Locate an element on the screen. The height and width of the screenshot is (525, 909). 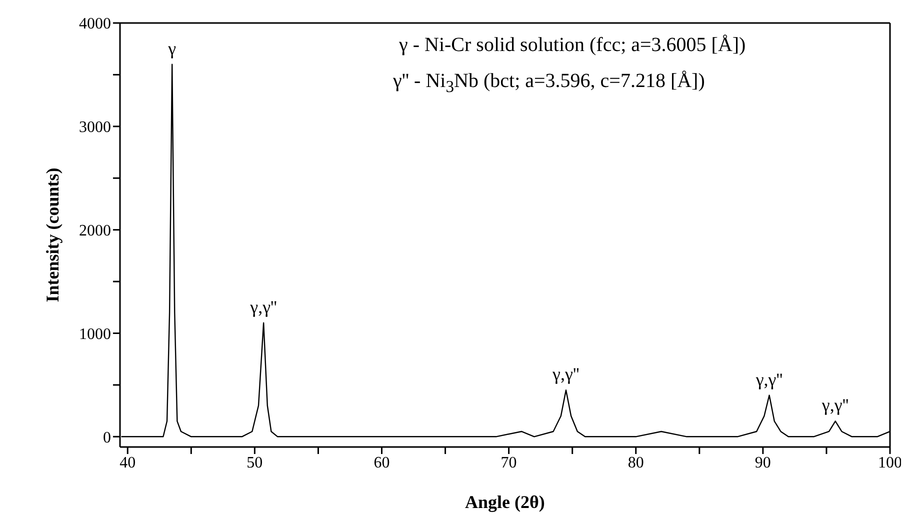
annotation: γ - Ni-Cr solid solution (fcc; a=3.6005 [Å]) is located at coordinates (572, 45).